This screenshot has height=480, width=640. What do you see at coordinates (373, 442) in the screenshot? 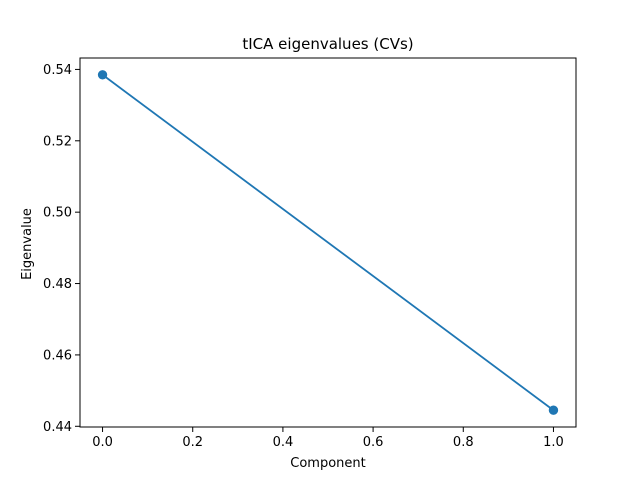
I see `x-tick-label: 0.6` at bounding box center [373, 442].